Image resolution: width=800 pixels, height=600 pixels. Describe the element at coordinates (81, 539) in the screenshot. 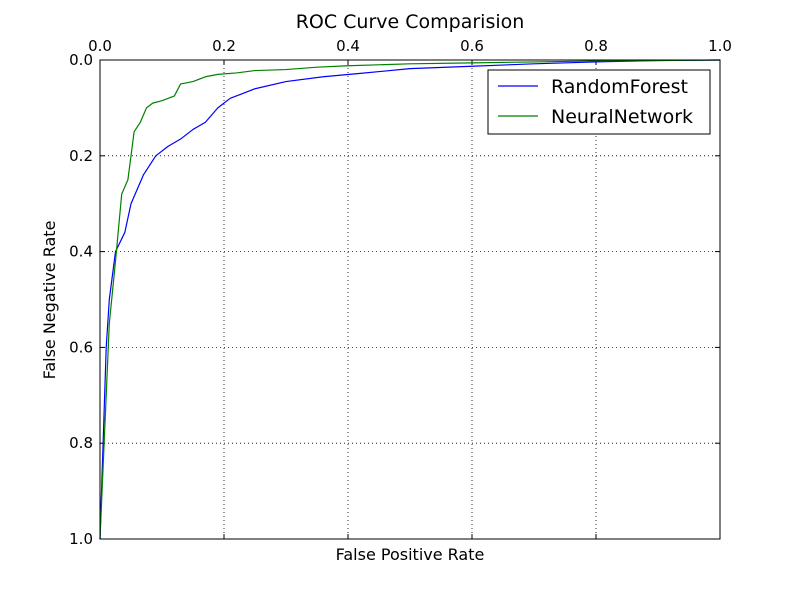

I see `y-tick-label: 1.0` at that location.